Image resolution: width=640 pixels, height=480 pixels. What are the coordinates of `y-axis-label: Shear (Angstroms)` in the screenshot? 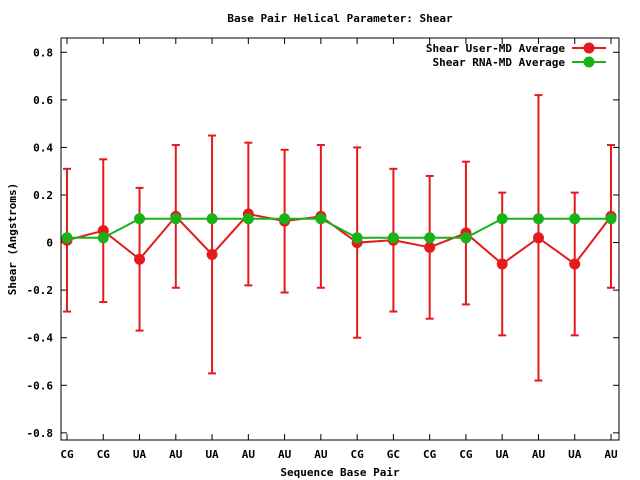 It's located at (12, 239).